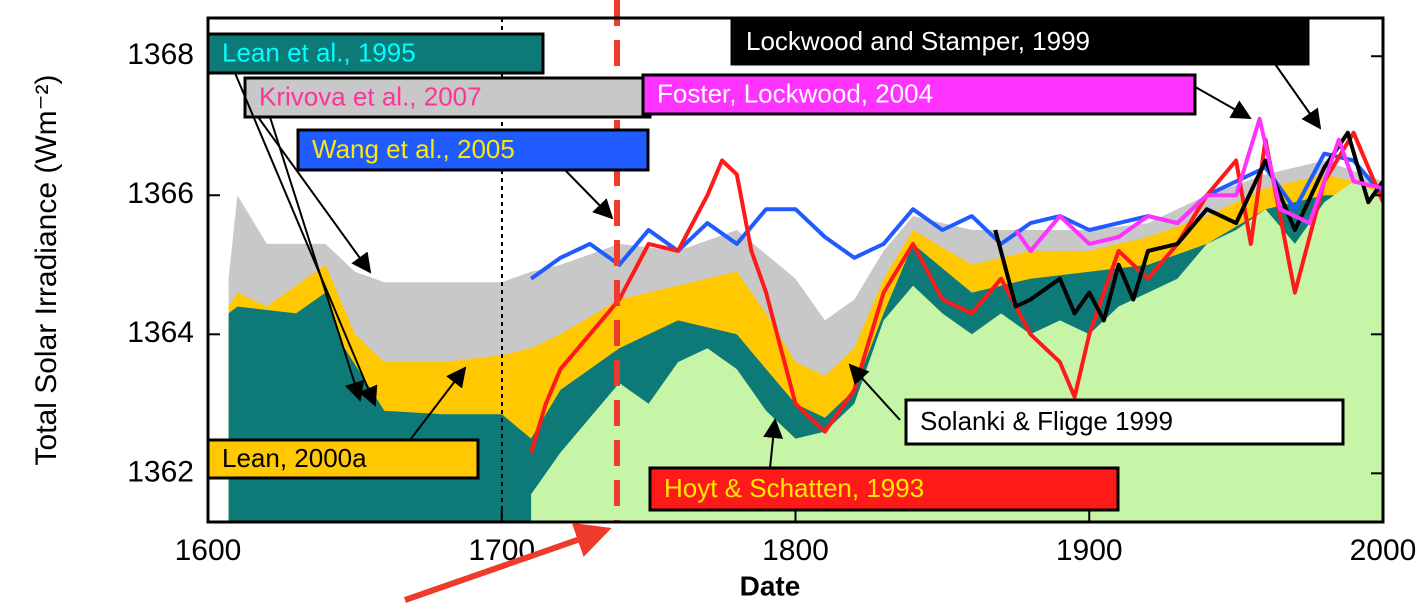  Describe the element at coordinates (501, 550) in the screenshot. I see `x-tick-label: 1700` at that location.